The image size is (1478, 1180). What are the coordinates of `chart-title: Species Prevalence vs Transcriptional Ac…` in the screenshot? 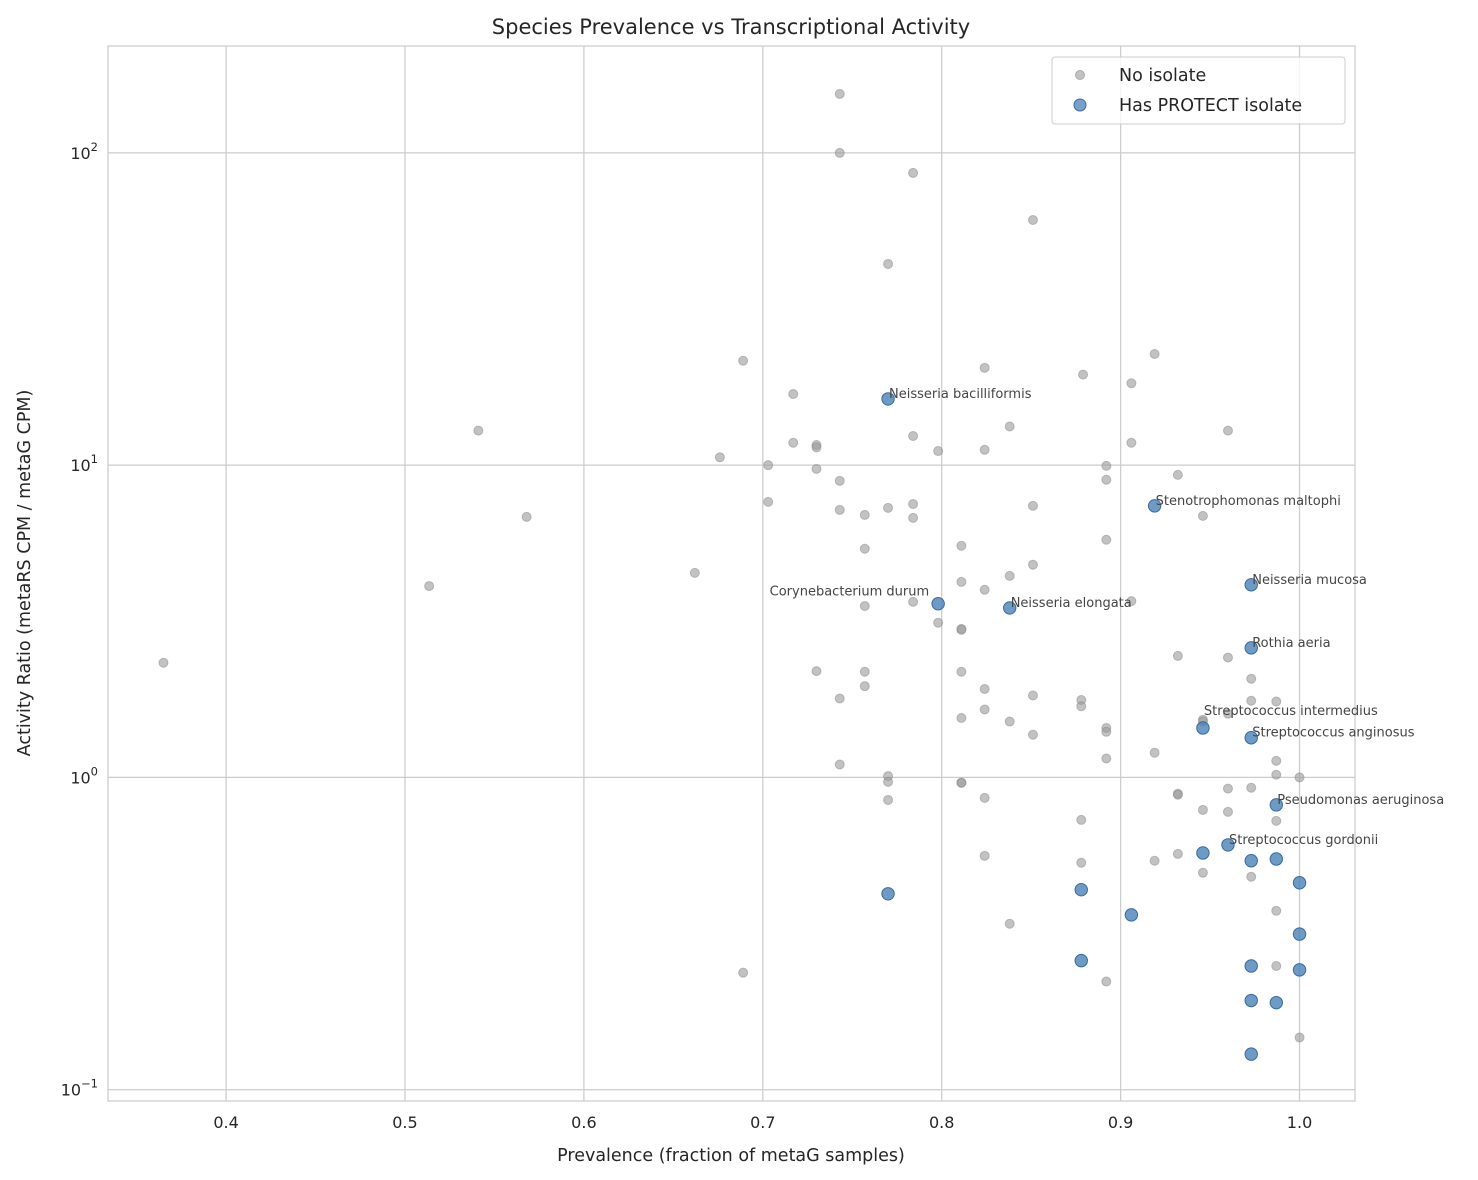 It's located at (731, 27).